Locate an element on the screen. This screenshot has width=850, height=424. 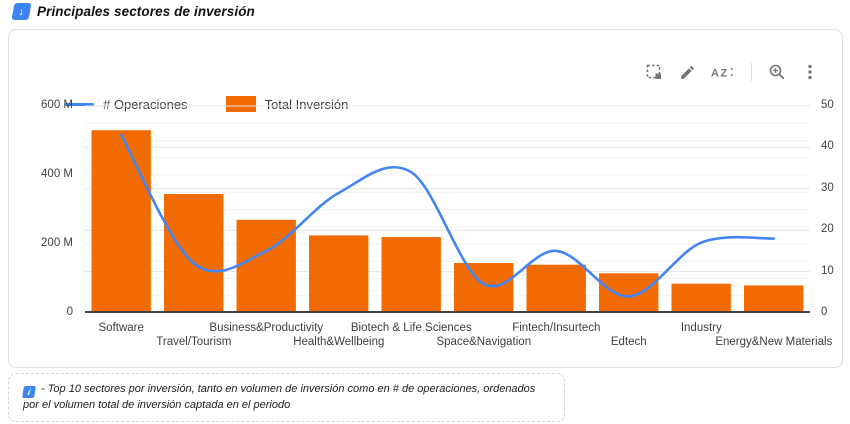
legend-item: # Operaciones is located at coordinates (126, 104).